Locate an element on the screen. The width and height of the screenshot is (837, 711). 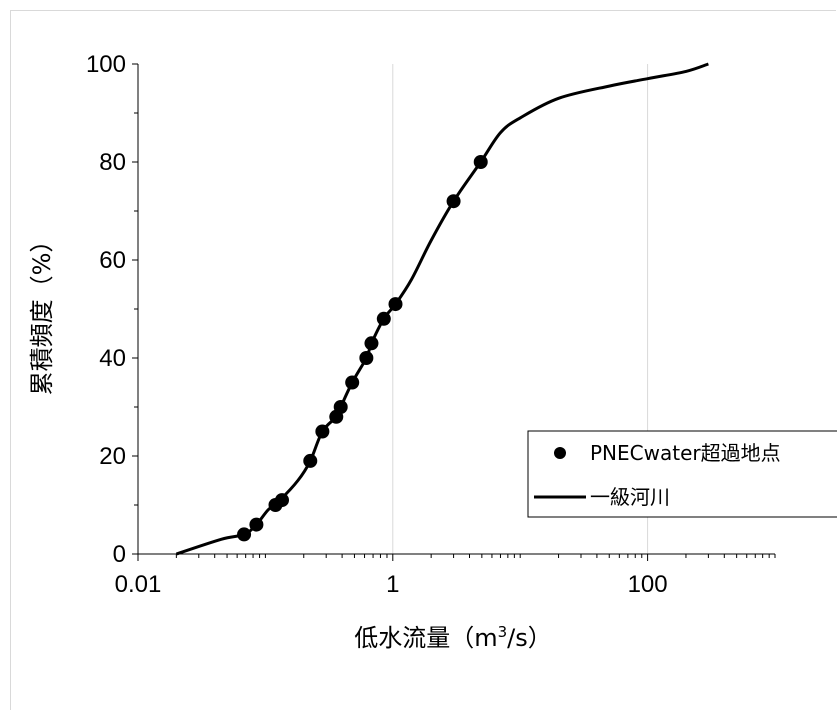
x-axis-label-superscript: 3 is located at coordinates (503, 632).